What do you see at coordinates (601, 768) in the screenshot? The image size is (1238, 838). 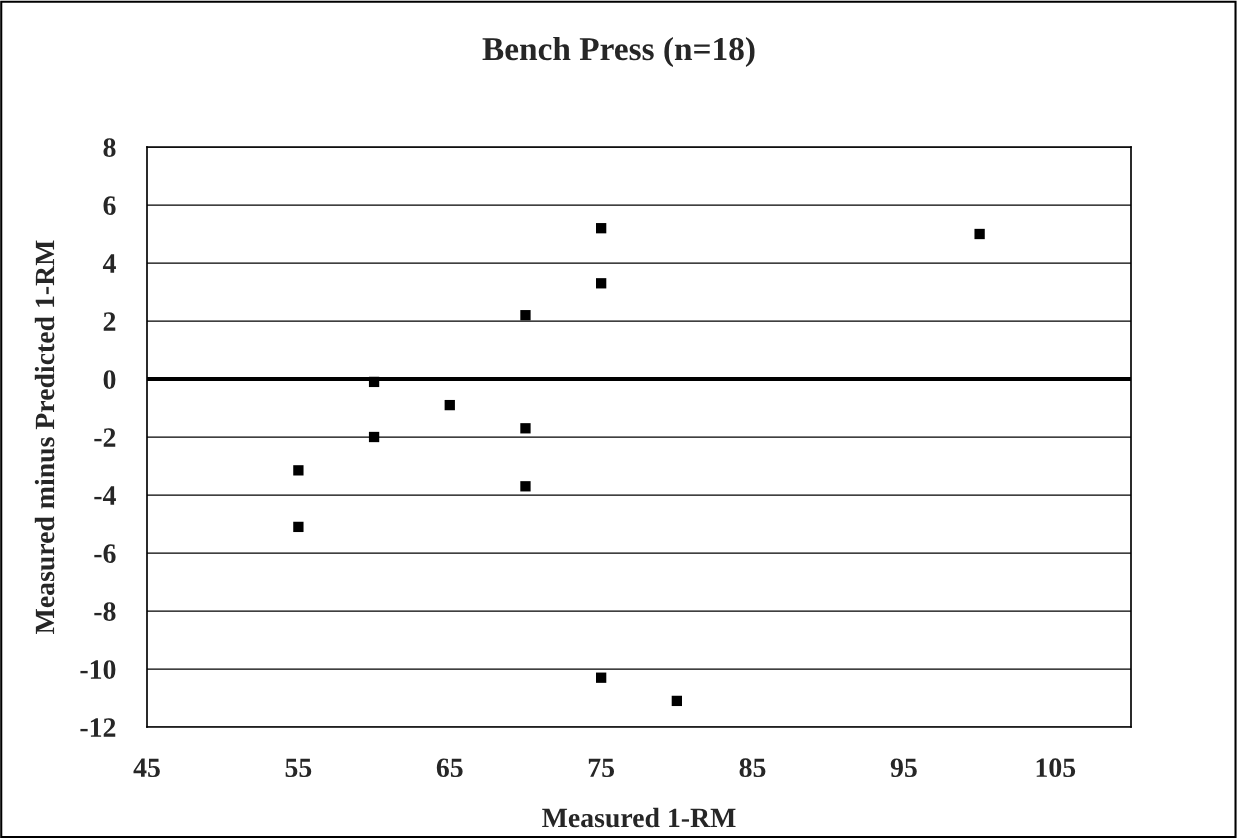 I see `x-tick-label: 75` at bounding box center [601, 768].